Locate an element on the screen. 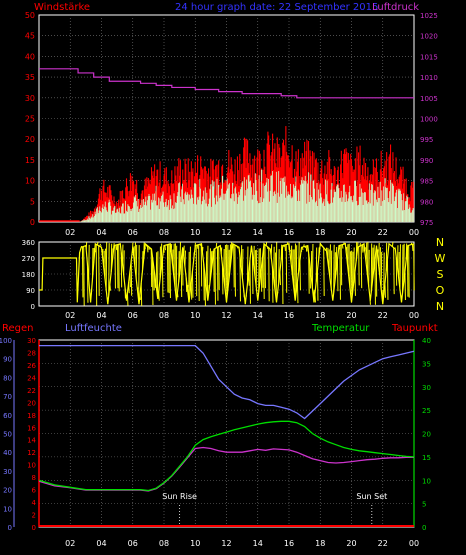 The image size is (466, 555). pressure-tick-label: 980 is located at coordinates (426, 202).